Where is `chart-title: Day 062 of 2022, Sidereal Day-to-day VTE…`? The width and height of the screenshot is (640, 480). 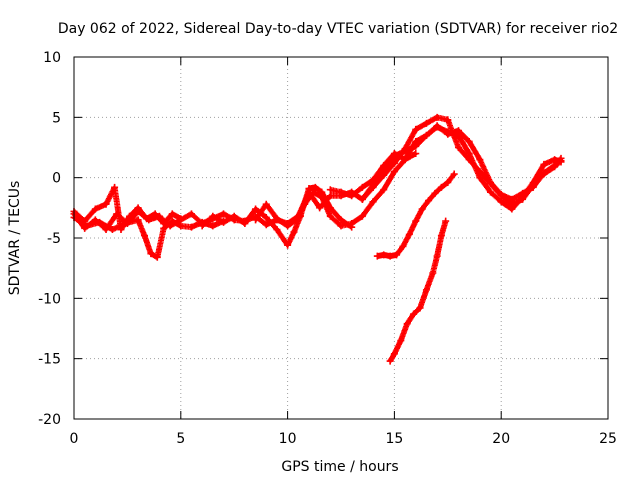 chart-title: Day 062 of 2022, Sidereal Day-to-day VTE… is located at coordinates (338, 29).